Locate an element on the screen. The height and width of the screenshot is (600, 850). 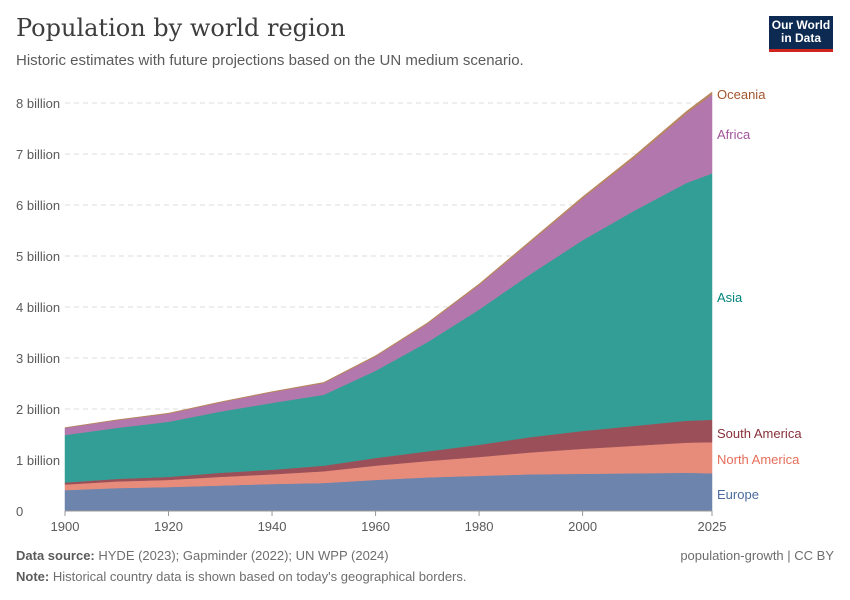
y-tick-label: 3 billion is located at coordinates (38, 358).